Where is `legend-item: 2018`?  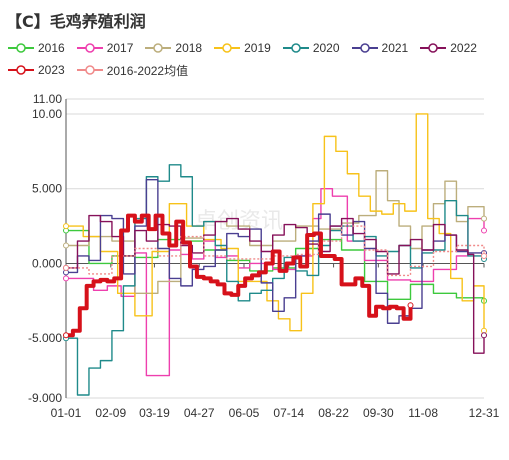 legend-item: 2018 is located at coordinates (173, 48).